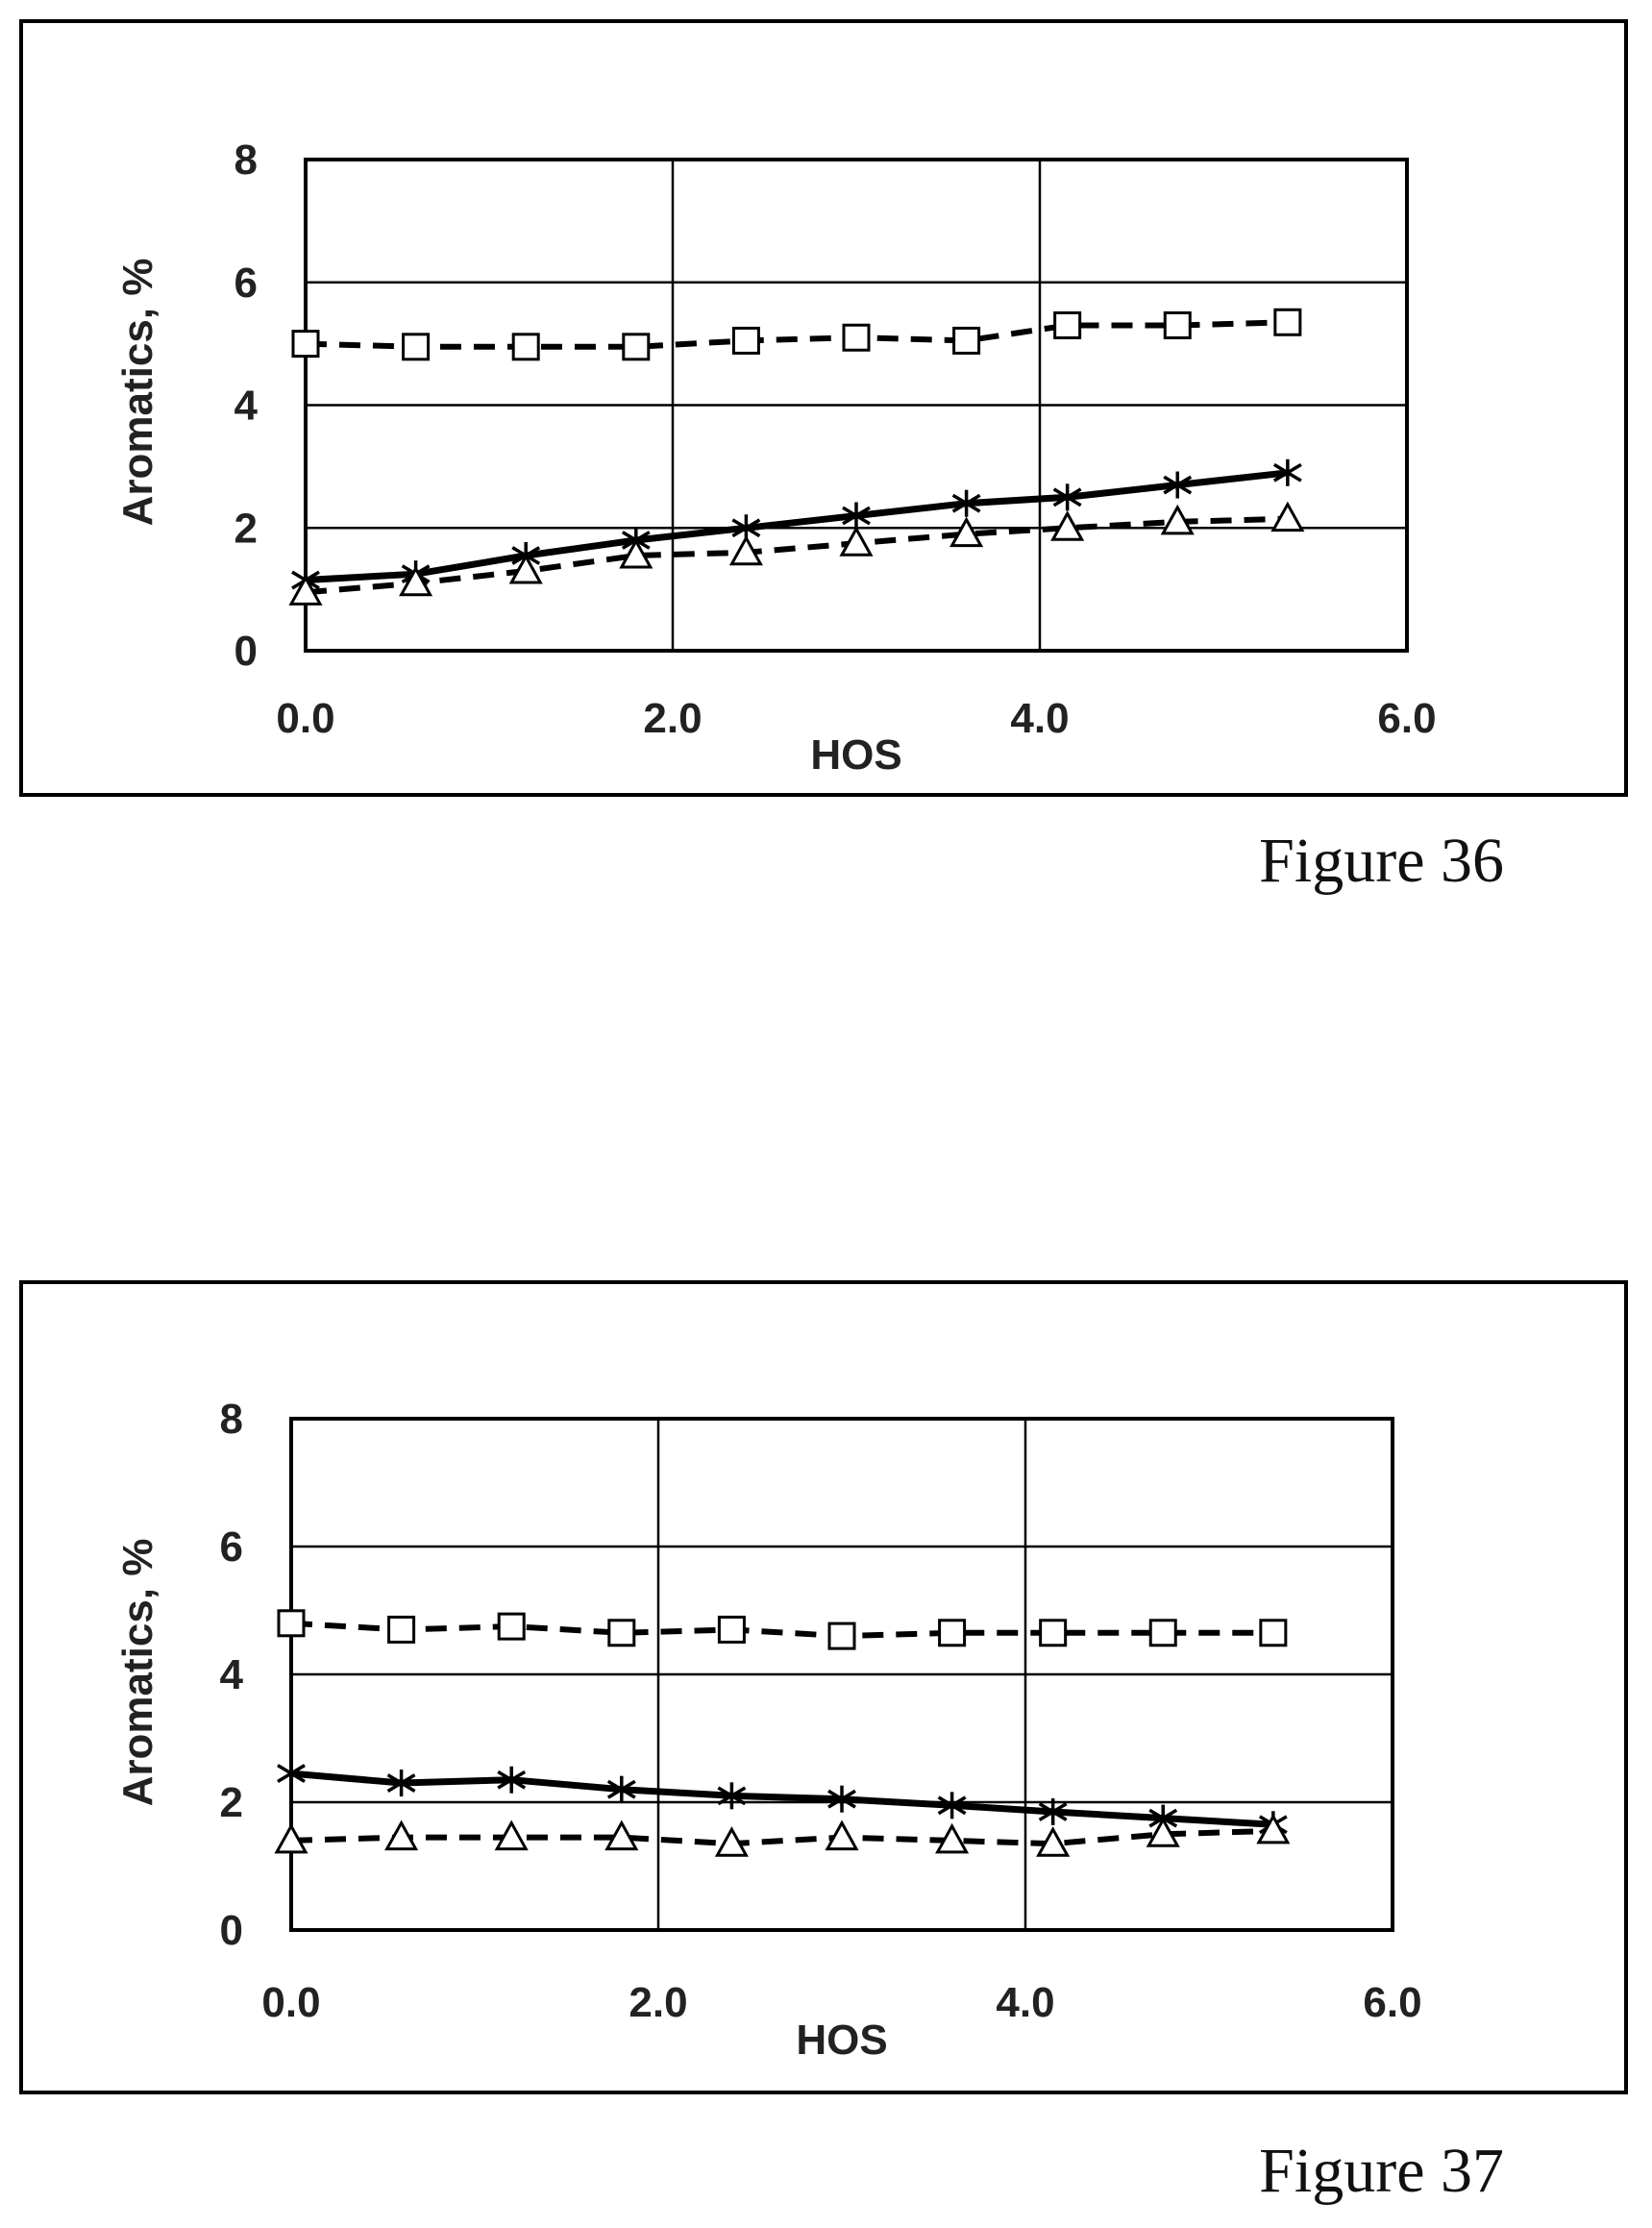 The width and height of the screenshot is (1652, 2228). I want to click on figure-caption: Figure 36, so click(1381, 861).